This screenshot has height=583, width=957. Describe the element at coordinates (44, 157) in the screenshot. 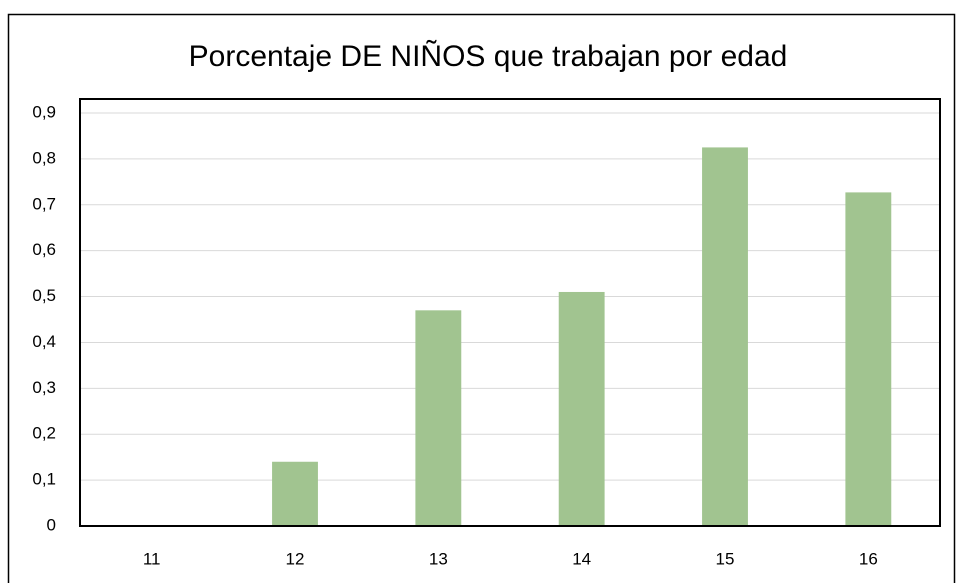

I see `y-tick-label: 0,8` at that location.